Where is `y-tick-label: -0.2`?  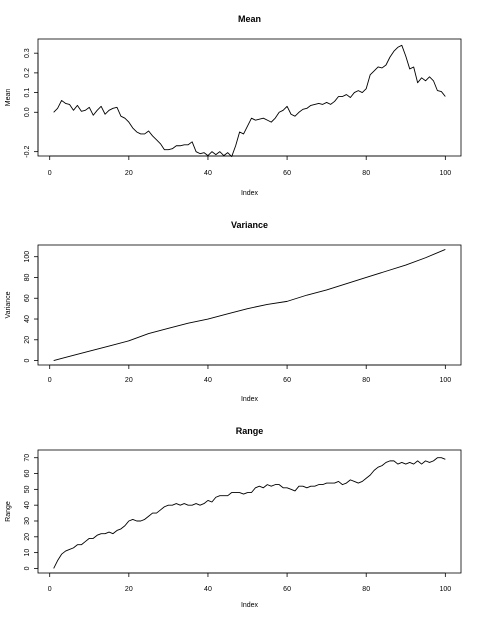 y-tick-label: -0.2 is located at coordinates (27, 152).